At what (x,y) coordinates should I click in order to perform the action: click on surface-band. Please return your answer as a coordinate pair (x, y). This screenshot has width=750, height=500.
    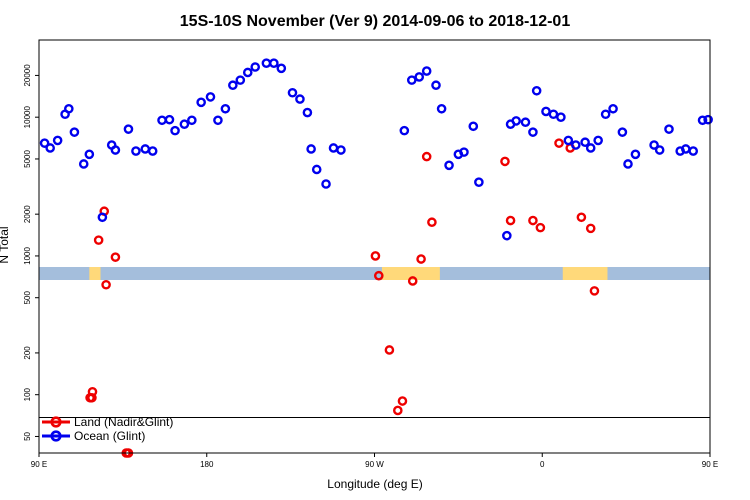
    Looking at the image, I should click on (374, 273).